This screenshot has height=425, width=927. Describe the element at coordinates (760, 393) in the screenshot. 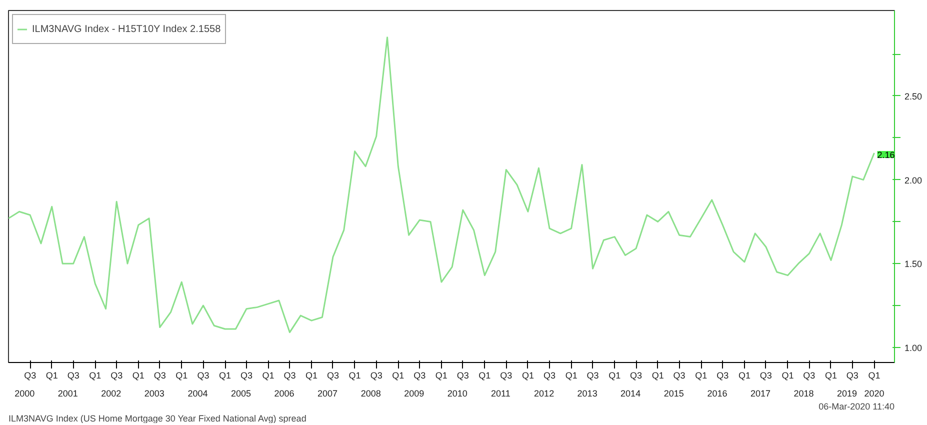

I see `x-tick-label: 2017` at that location.